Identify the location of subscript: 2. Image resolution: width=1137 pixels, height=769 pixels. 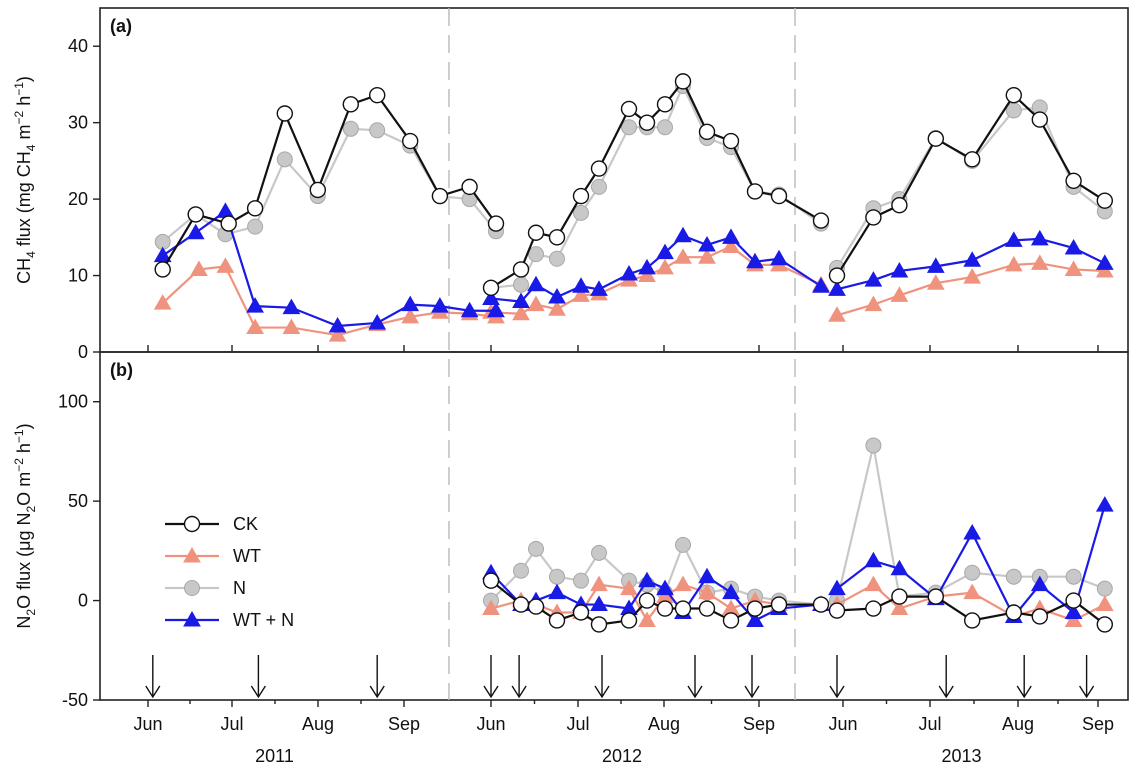
(31, 509).